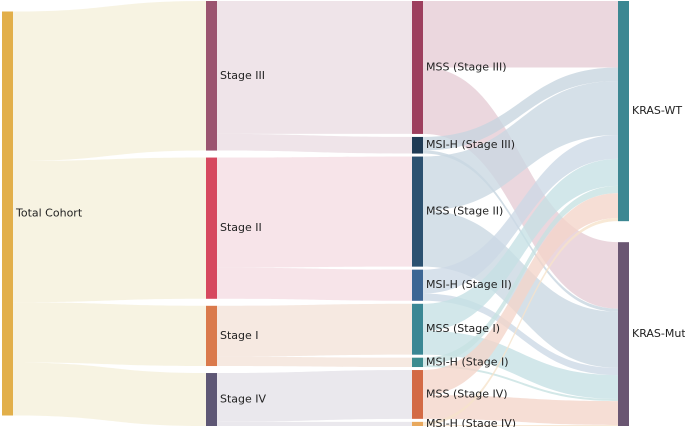 This screenshot has width=685, height=427. I want to click on link-msi2-to-wt, so click(520, 214).